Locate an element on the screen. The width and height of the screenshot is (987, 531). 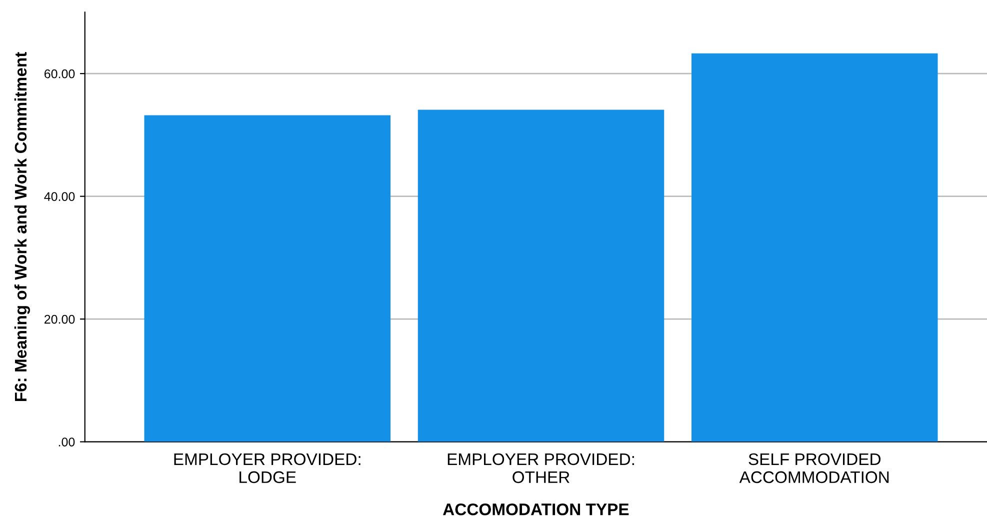
y-tick-label: .00 is located at coordinates (66, 442).